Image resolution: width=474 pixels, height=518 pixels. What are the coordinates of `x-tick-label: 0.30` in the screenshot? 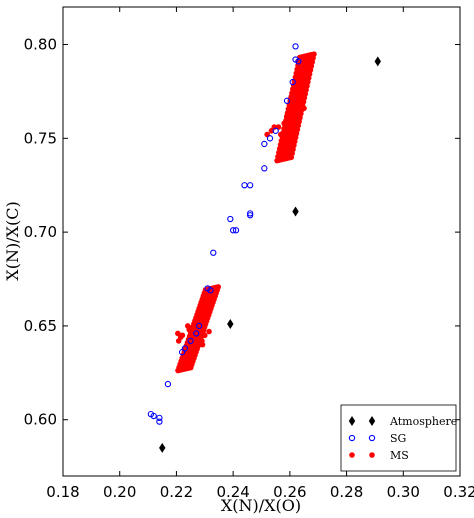 It's located at (403, 492).